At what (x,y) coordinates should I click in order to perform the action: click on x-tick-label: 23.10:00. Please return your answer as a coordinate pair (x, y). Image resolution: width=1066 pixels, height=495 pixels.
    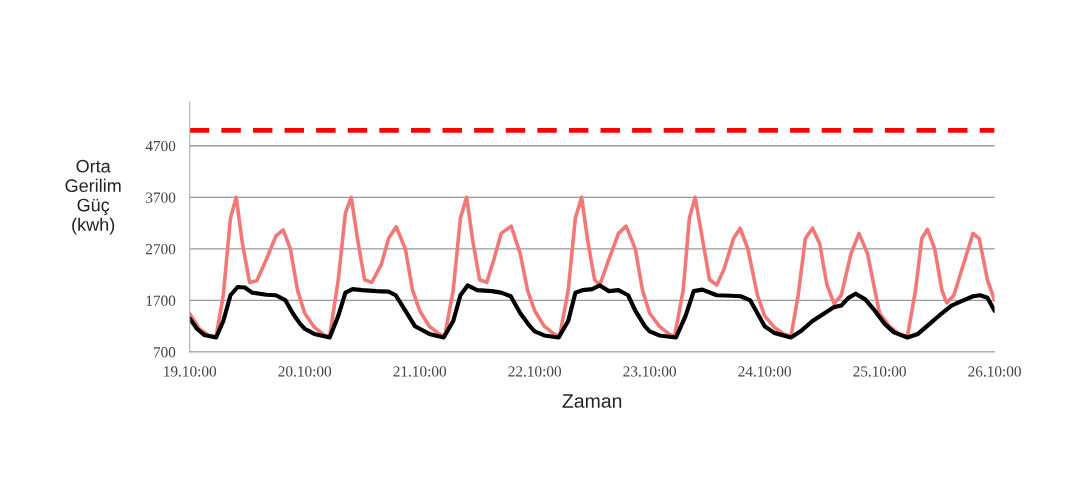
    Looking at the image, I should click on (650, 371).